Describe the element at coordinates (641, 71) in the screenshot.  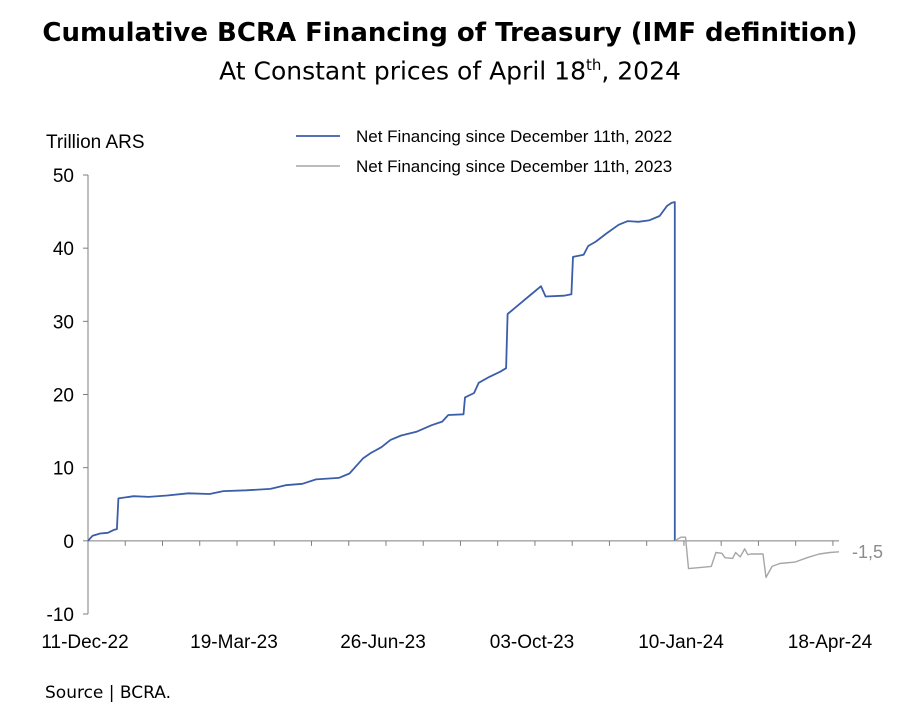
I see `subtitle-year: , 2024` at that location.